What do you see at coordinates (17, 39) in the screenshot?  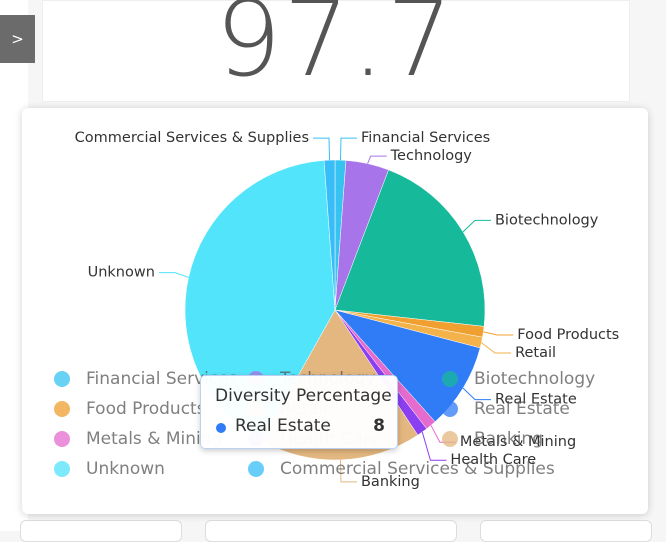 I see `sidebar-toggle: >` at bounding box center [17, 39].